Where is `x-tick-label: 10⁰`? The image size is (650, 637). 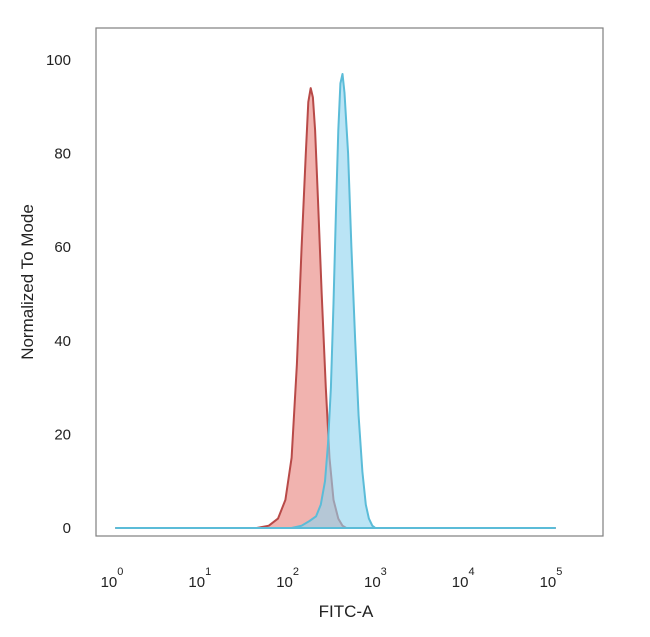 x-tick-label: 10⁰ is located at coordinates (112, 578).